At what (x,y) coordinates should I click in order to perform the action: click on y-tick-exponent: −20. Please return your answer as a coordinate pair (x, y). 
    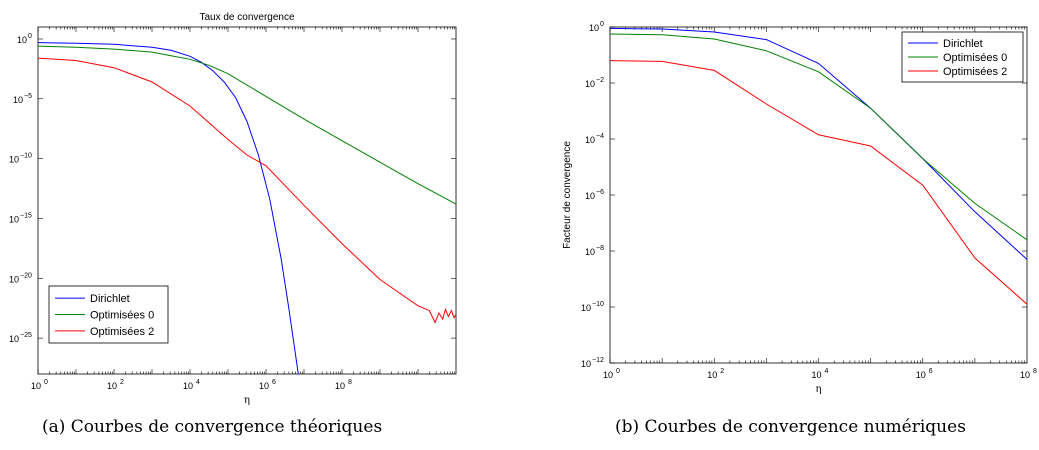
    Looking at the image, I should click on (26, 275).